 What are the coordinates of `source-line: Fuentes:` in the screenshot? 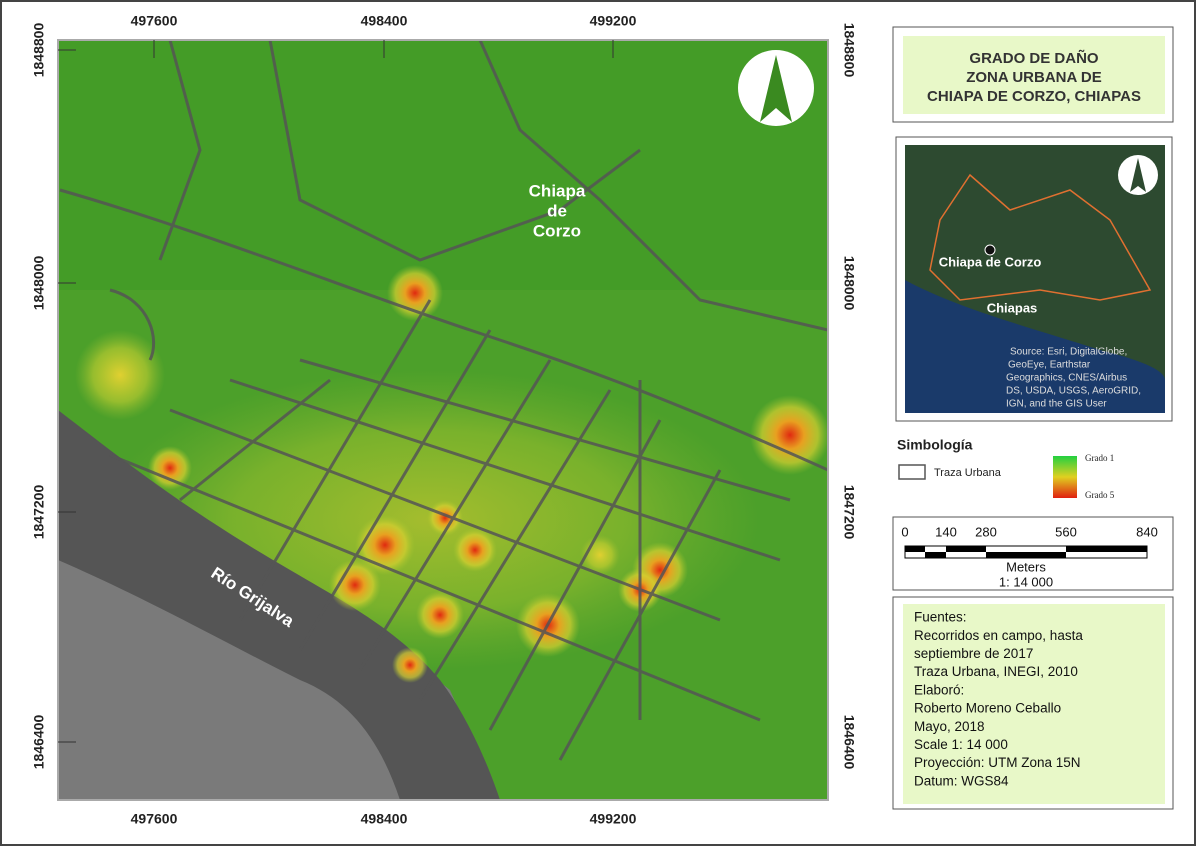 It's located at (940, 617).